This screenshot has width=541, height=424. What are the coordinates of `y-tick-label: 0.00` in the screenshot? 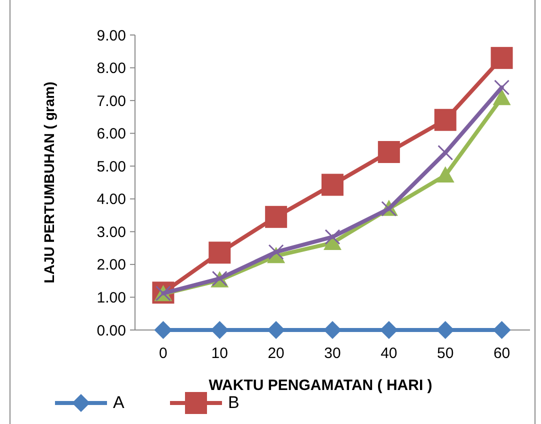 It's located at (111, 331).